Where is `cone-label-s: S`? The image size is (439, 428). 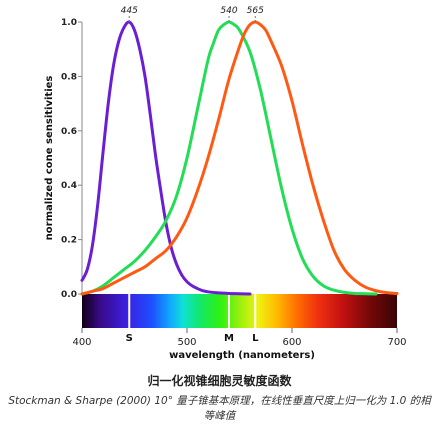 cone-label-s: S is located at coordinates (129, 338).